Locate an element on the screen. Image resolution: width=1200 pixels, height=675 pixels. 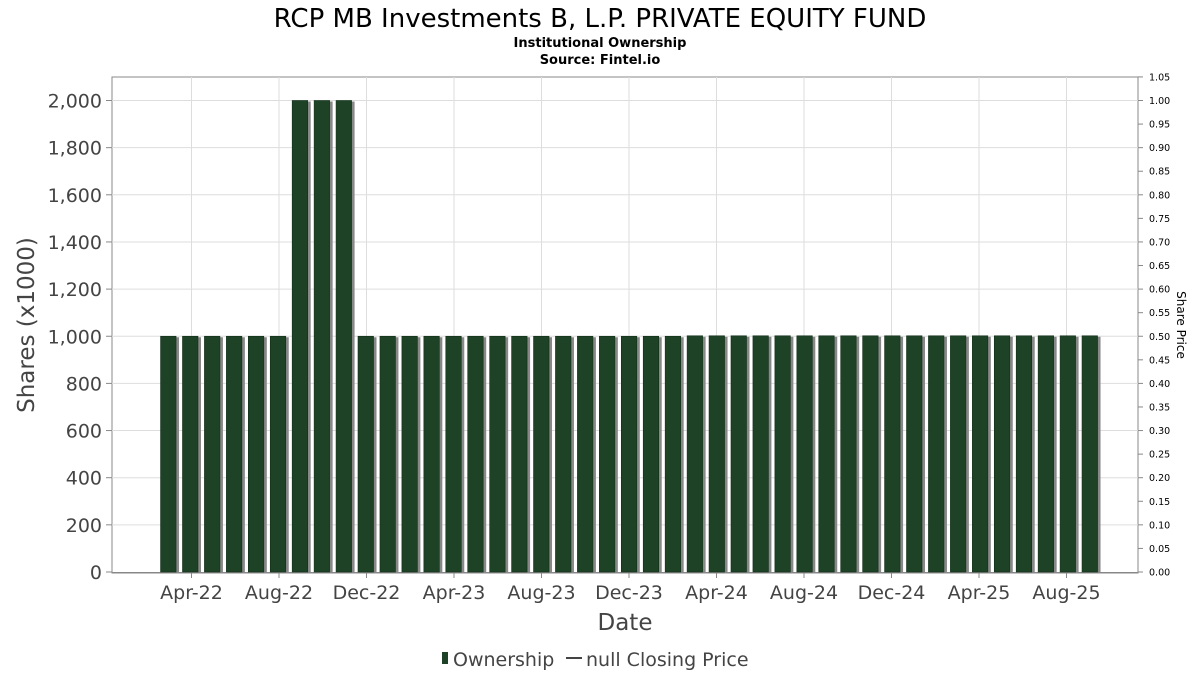
y2-tick-label: 0.10 is located at coordinates (1159, 525).